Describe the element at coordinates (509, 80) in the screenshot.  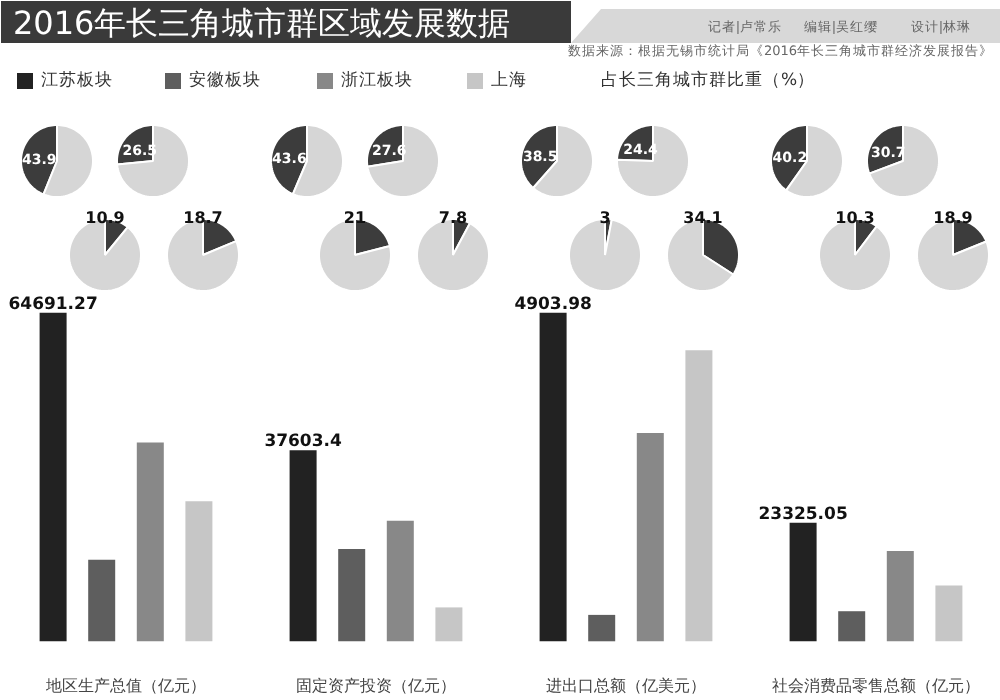
I see `legend-label: 上海` at that location.